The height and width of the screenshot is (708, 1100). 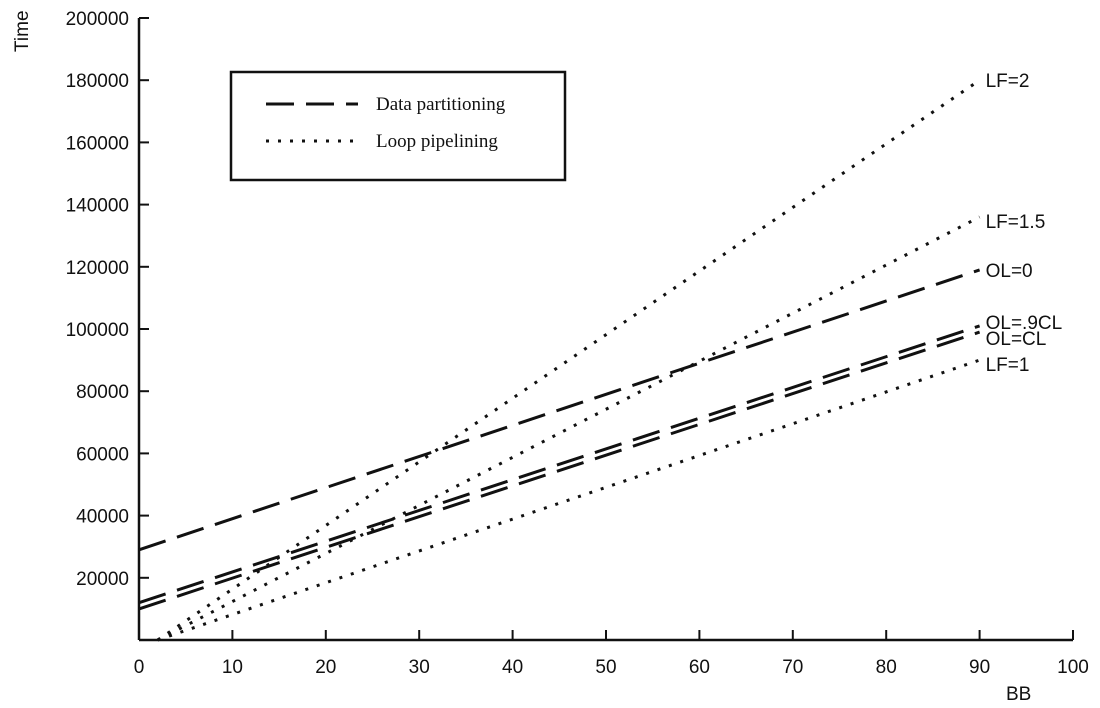 What do you see at coordinates (979, 667) in the screenshot?
I see `x-tick-label: 90` at bounding box center [979, 667].